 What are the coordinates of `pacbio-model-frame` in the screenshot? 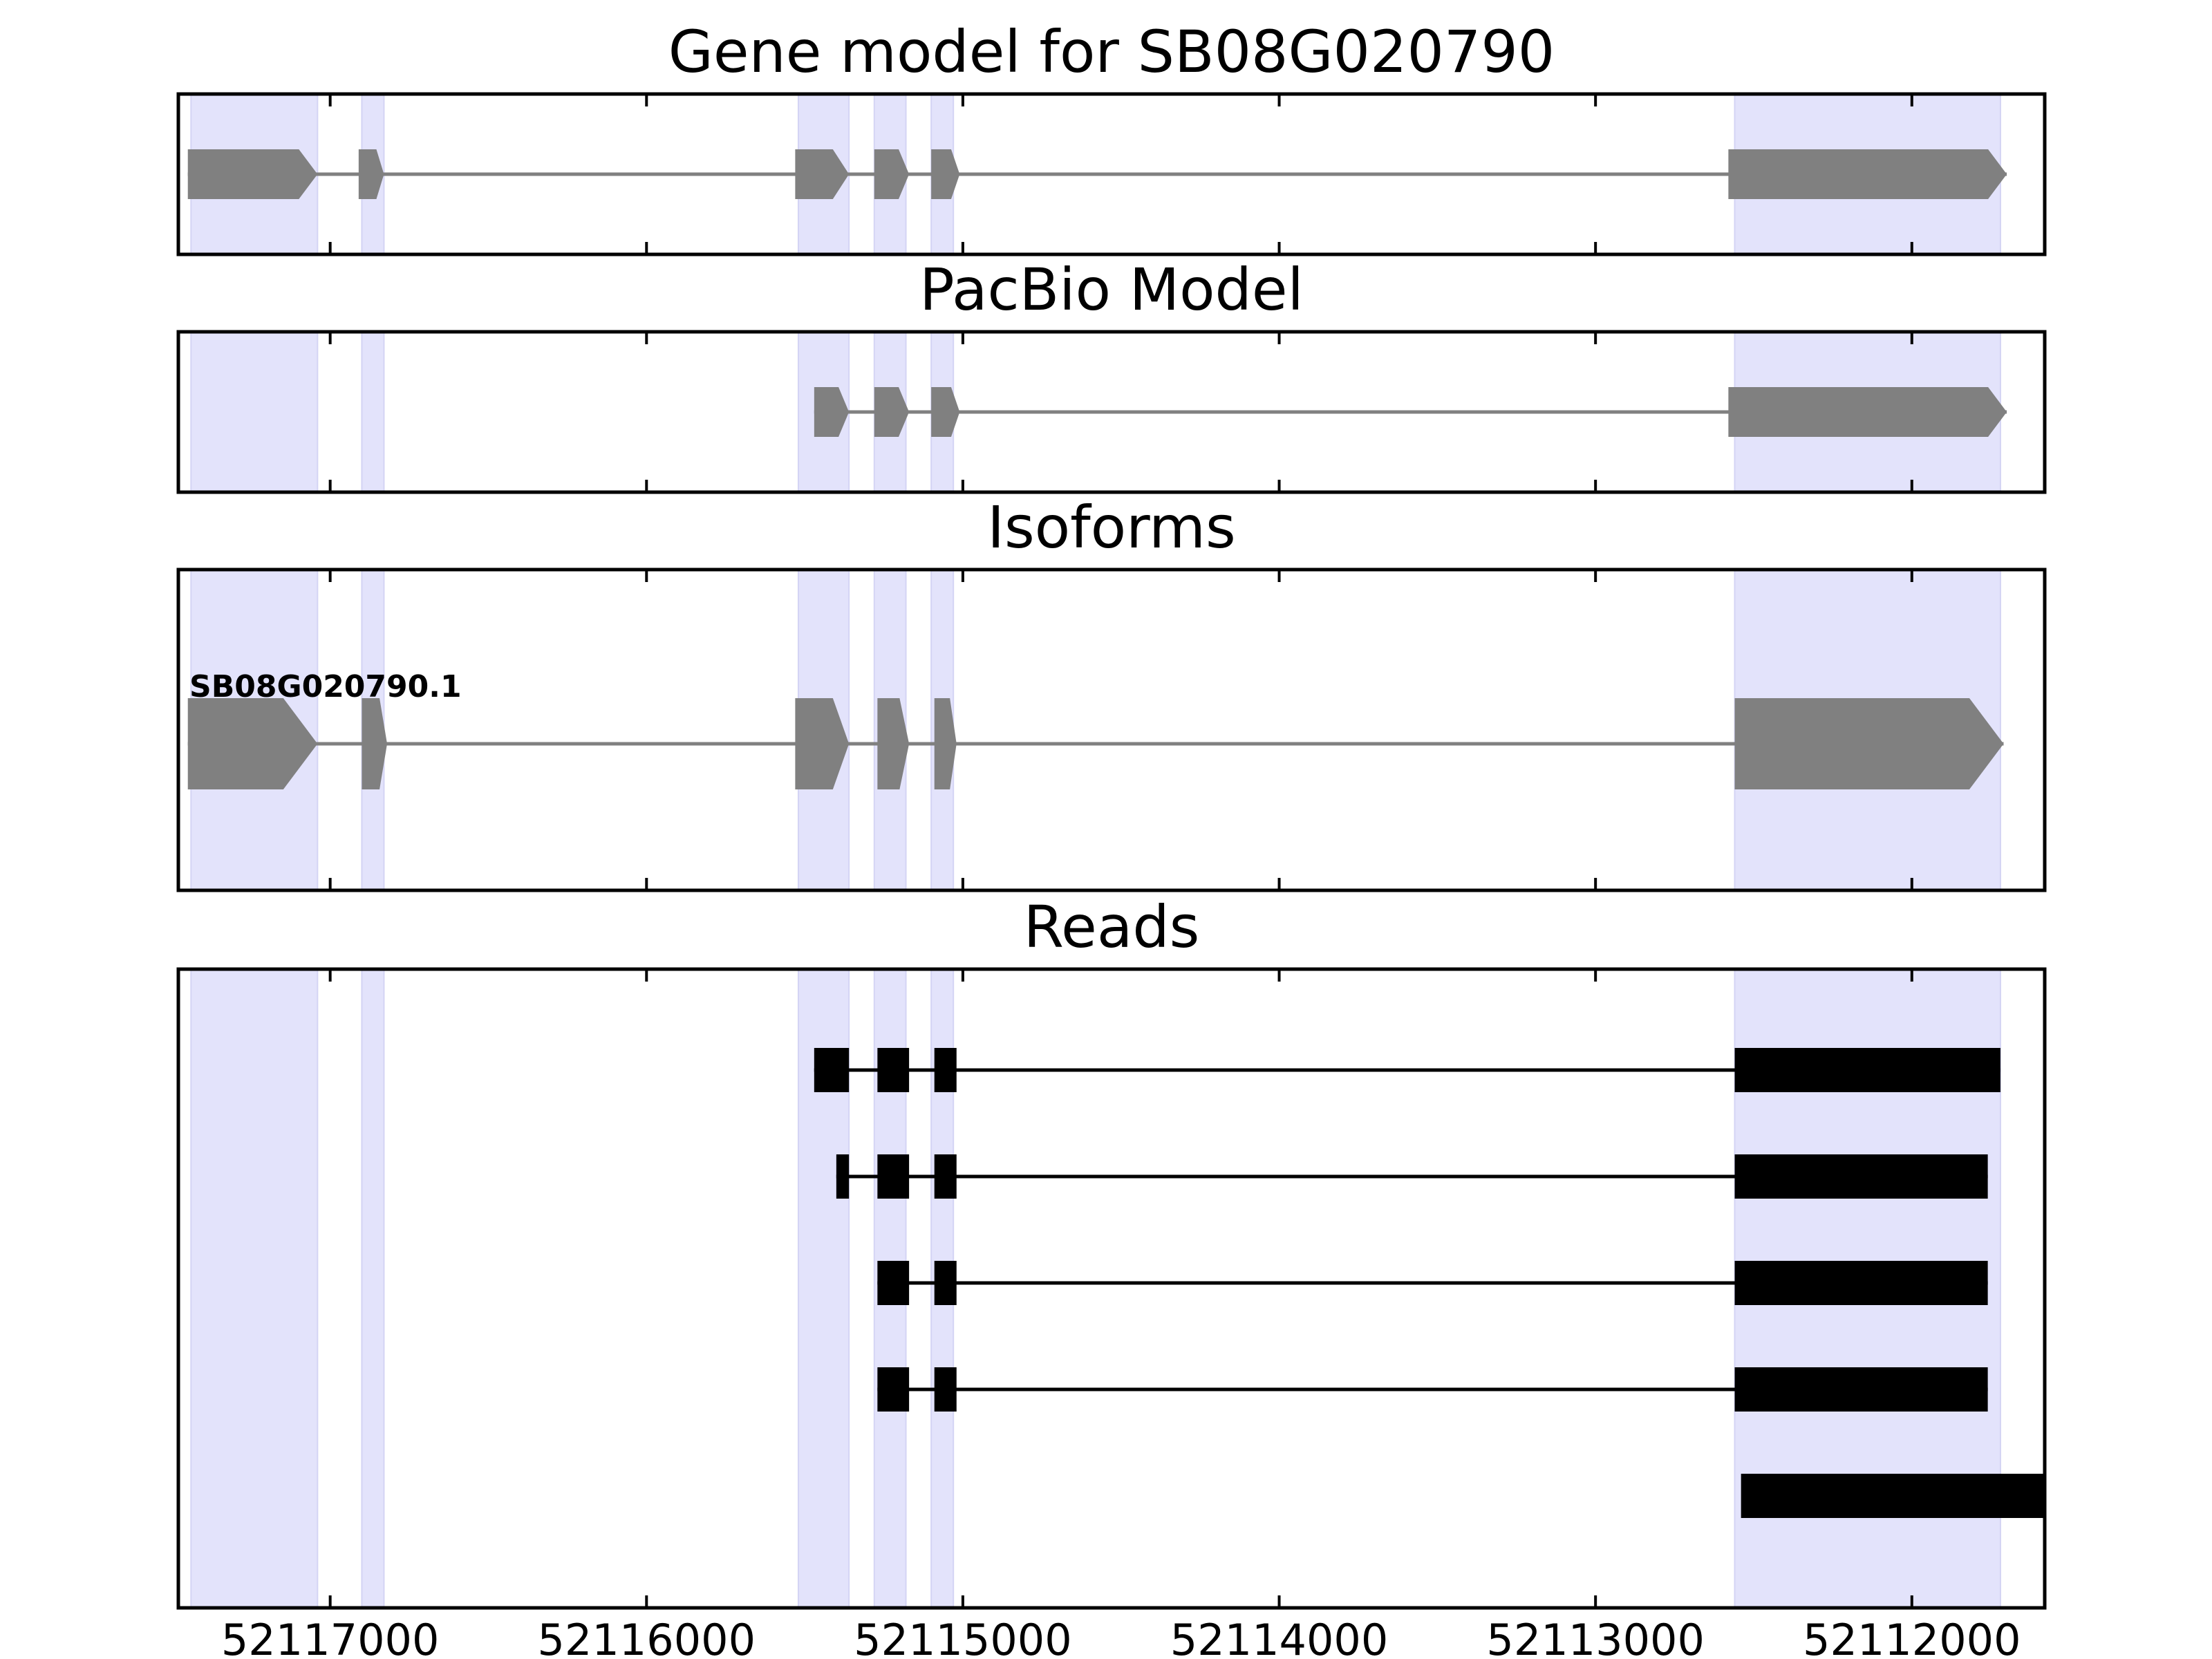 It's located at (1111, 412).